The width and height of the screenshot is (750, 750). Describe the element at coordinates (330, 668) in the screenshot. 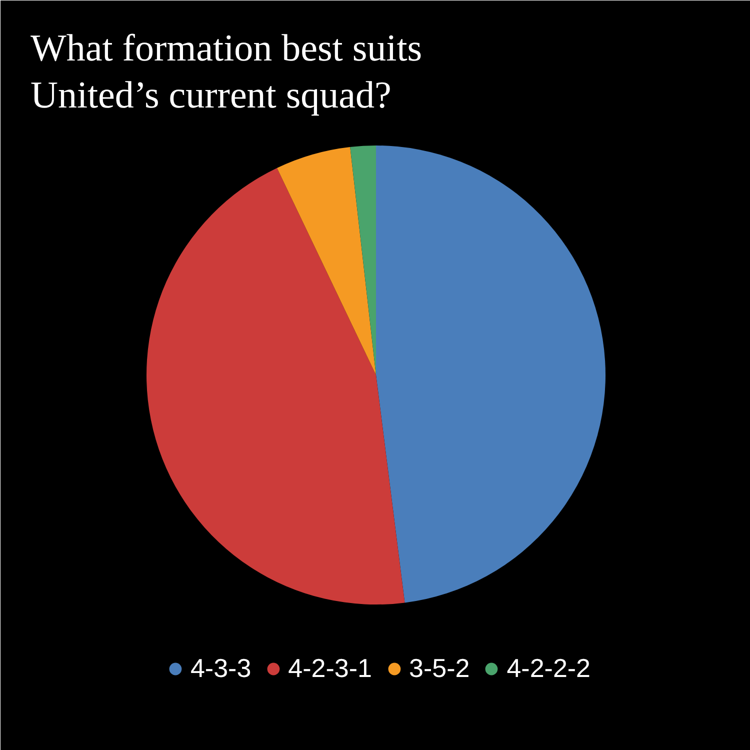

I see `legend-label: 4-2-3-1` at that location.